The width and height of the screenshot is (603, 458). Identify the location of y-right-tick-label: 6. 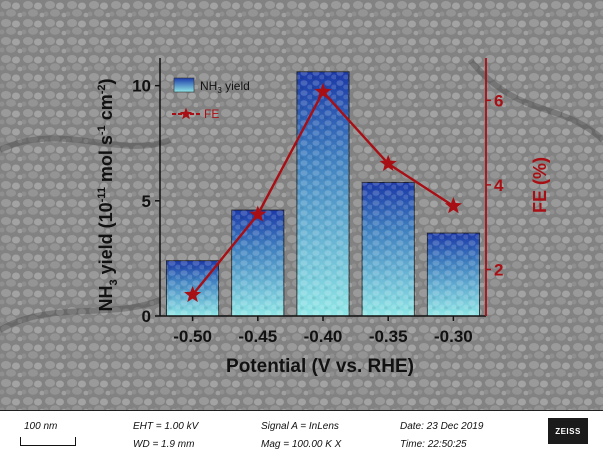
(498, 100).